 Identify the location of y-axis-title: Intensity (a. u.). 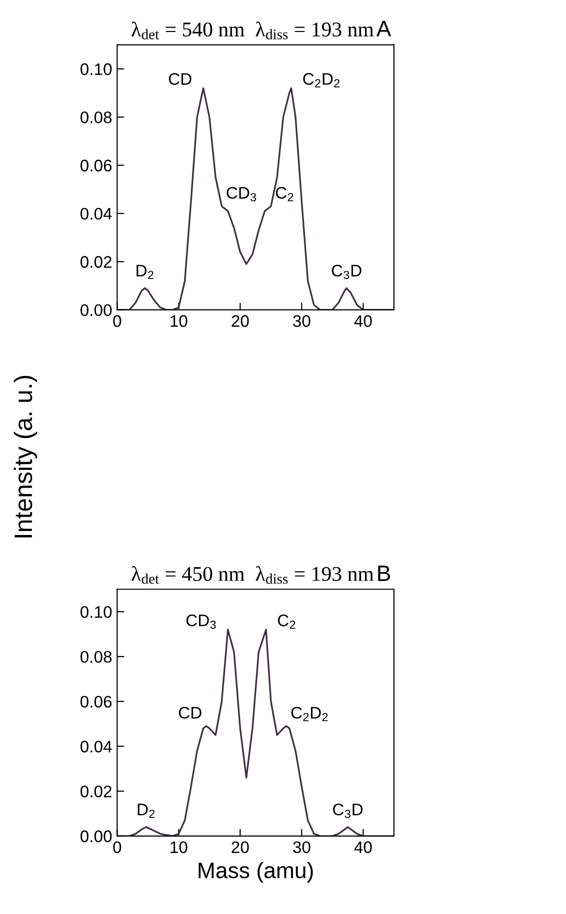
(26, 457).